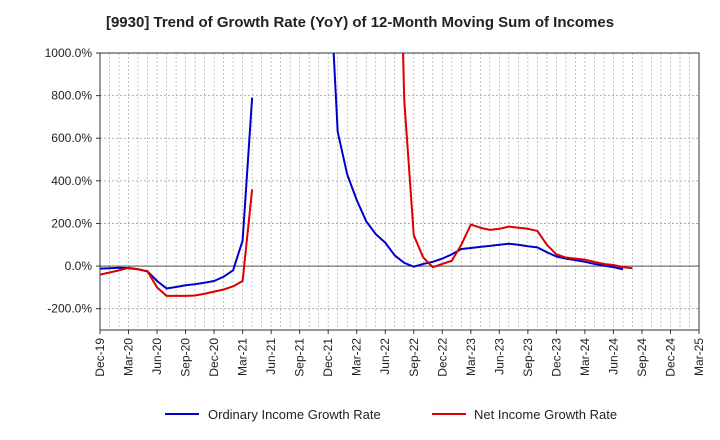  What do you see at coordinates (79, 266) in the screenshot?
I see `y-tick-label: 0.0%` at bounding box center [79, 266].